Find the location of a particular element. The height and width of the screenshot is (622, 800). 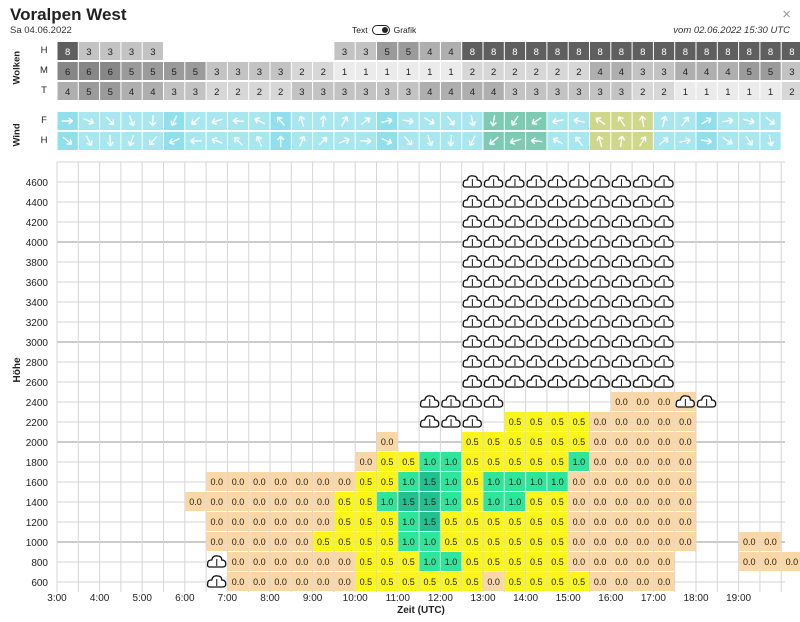

x-tick-label: 8:00 is located at coordinates (270, 598).